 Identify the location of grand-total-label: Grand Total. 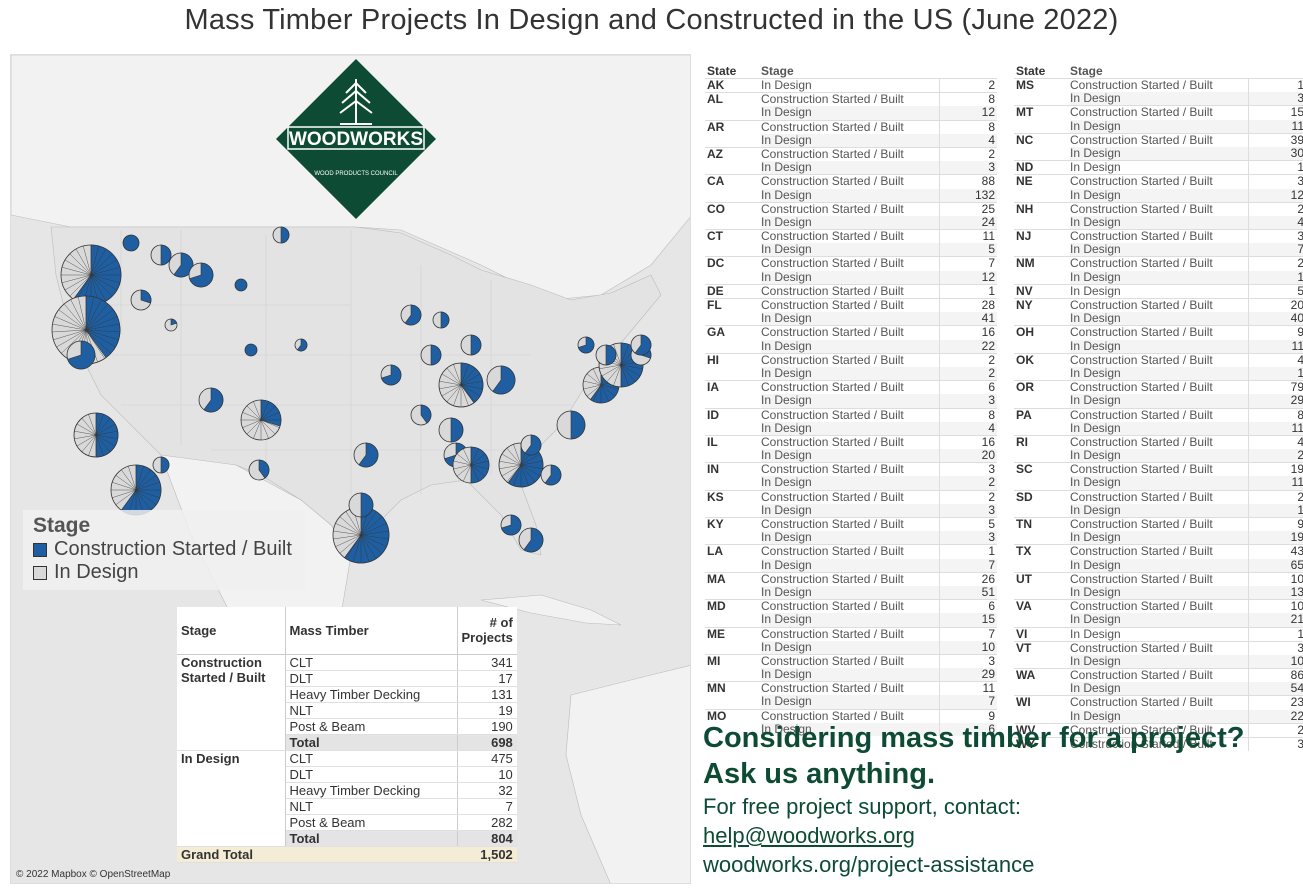
(317, 854).